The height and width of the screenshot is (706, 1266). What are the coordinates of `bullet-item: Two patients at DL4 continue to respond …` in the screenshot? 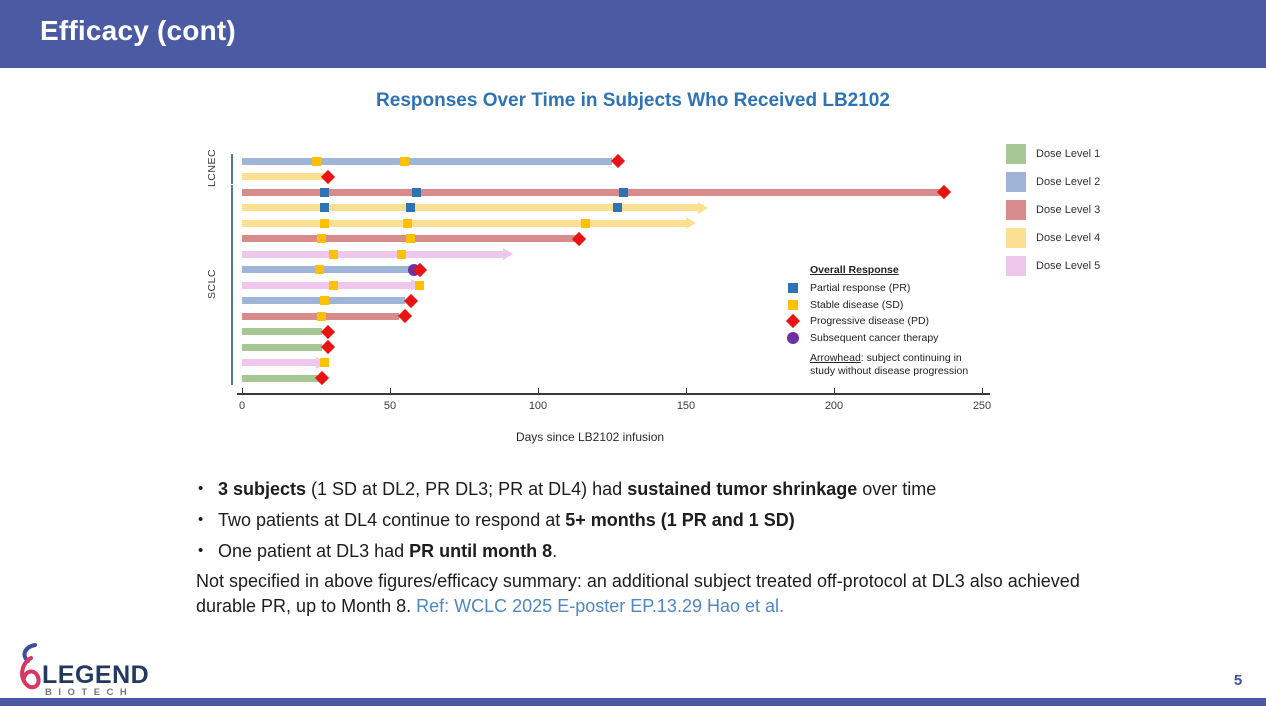 It's located at (646, 520).